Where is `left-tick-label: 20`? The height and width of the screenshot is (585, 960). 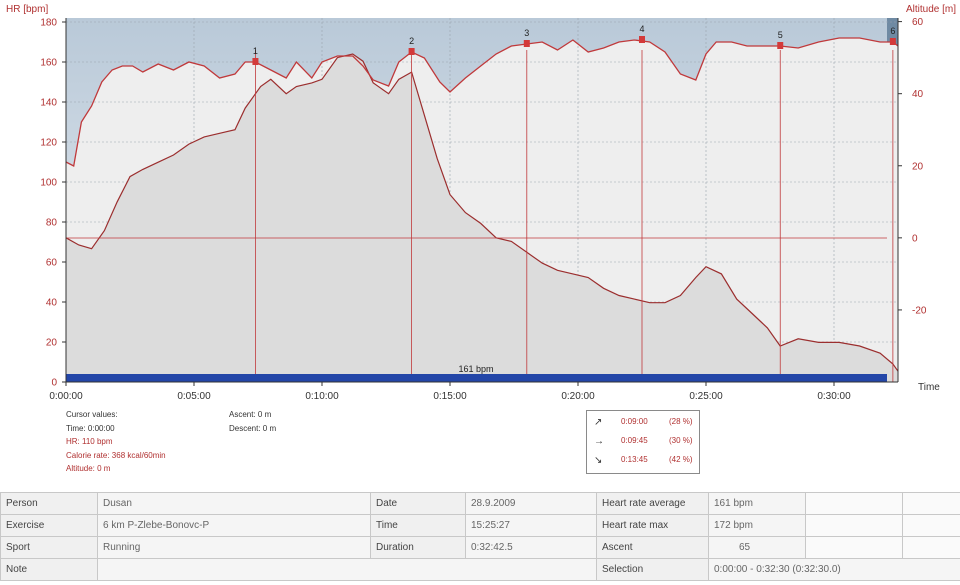
left-tick-label: 20 is located at coordinates (52, 343).